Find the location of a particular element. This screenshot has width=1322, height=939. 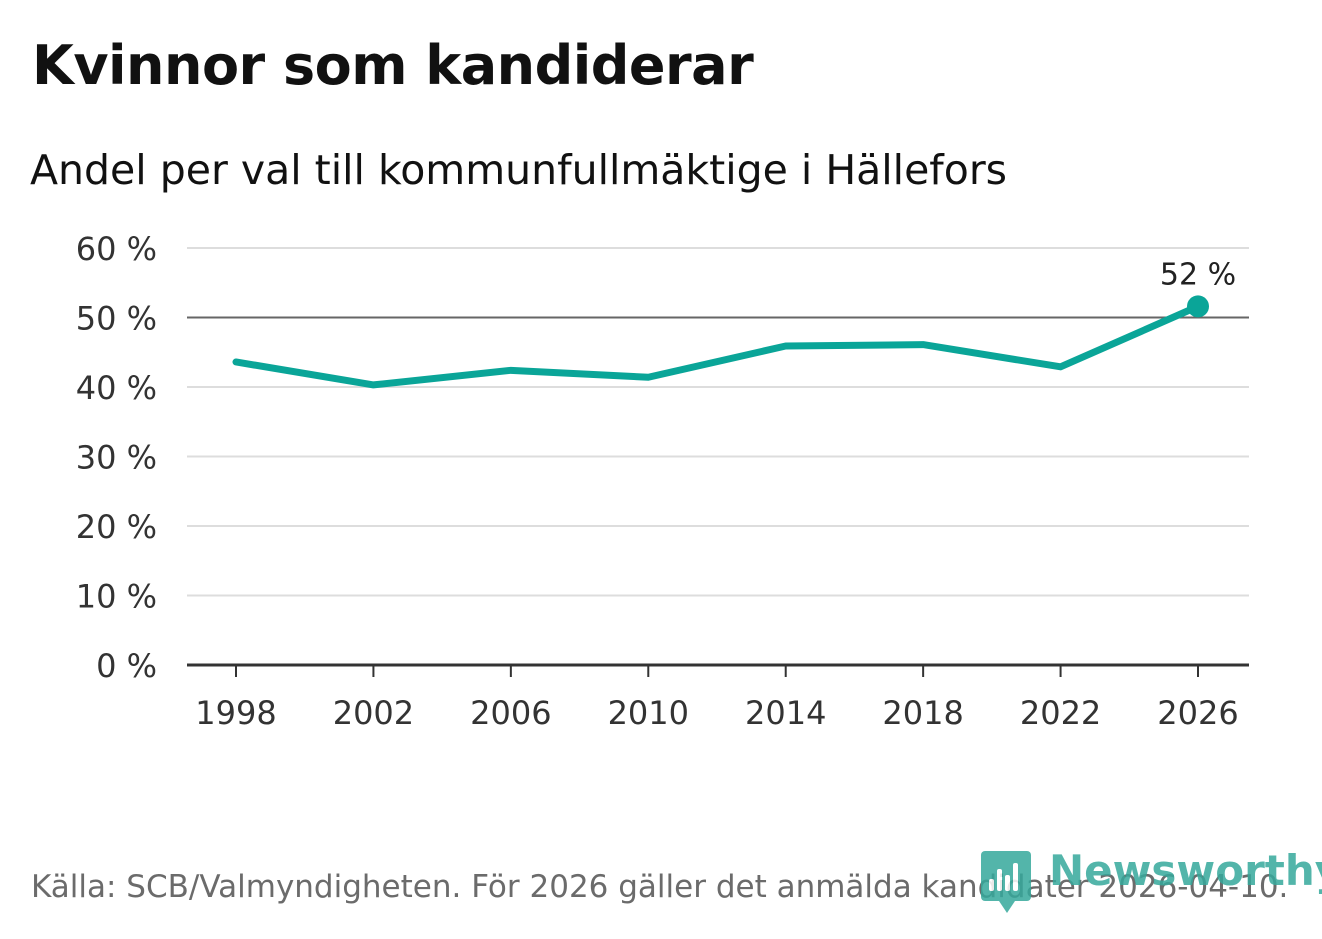

series-line is located at coordinates (717, 345).